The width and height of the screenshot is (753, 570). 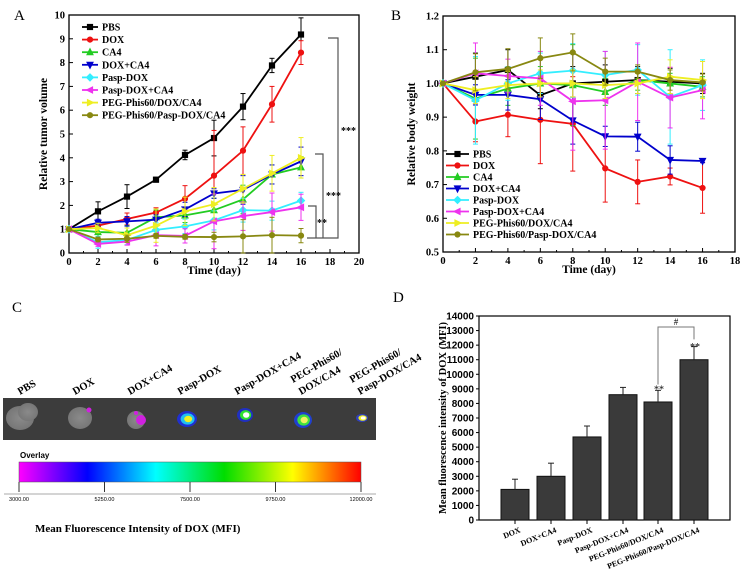 What do you see at coordinates (125, 78) in the screenshot?
I see `legend-label: Pasp-DOX` at bounding box center [125, 78].